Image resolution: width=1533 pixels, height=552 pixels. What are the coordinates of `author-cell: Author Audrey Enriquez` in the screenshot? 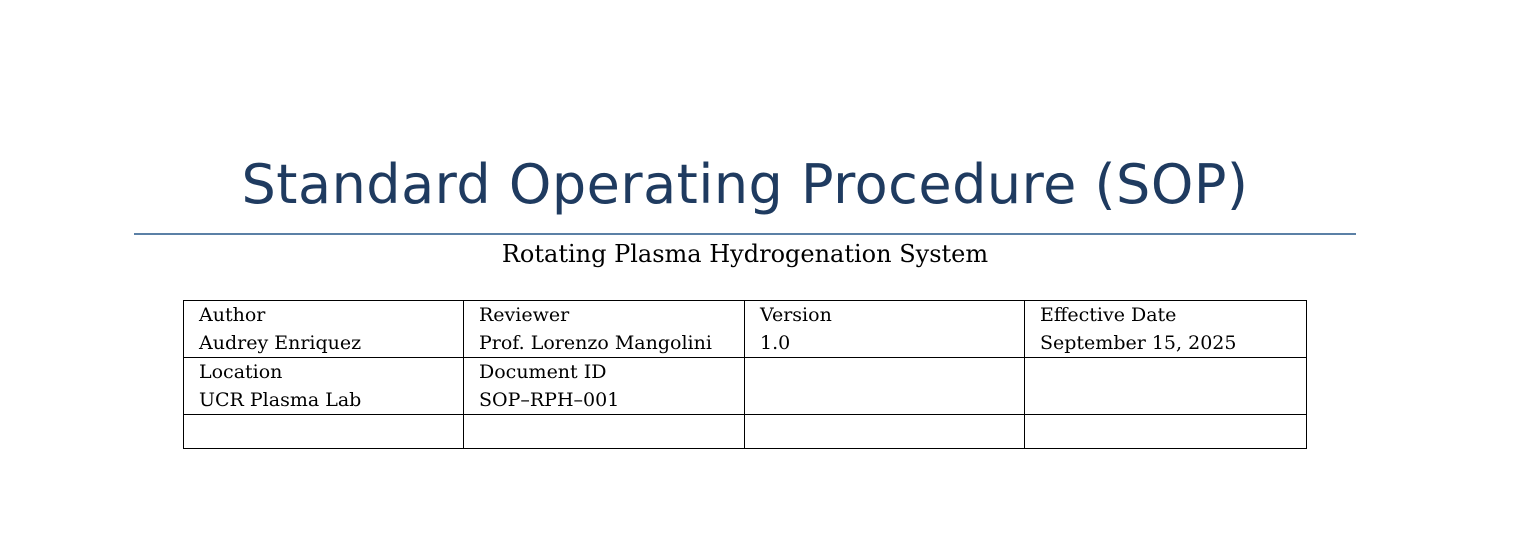 It's located at (323, 329).